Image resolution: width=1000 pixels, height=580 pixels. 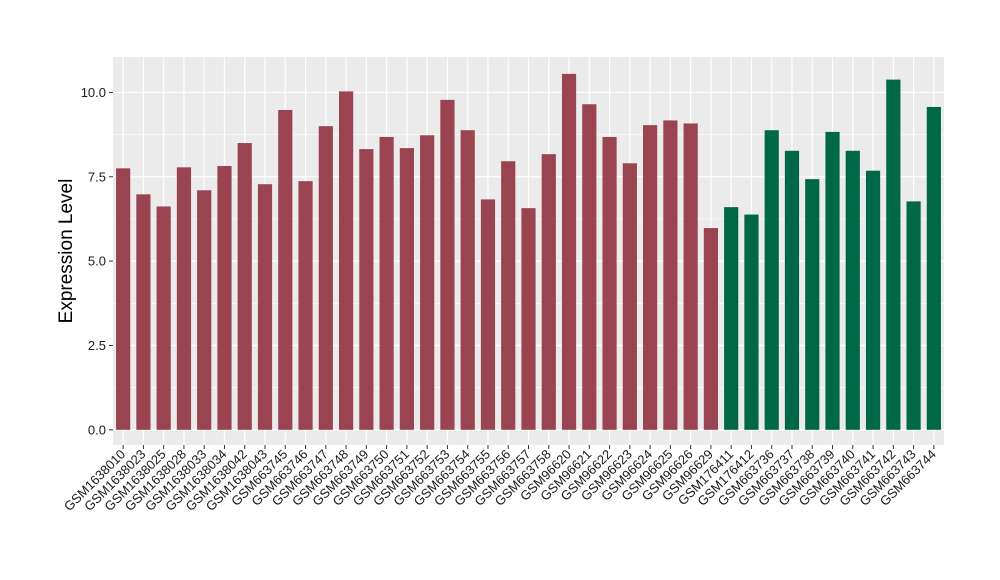 I want to click on bar-GSM663749, so click(x=366, y=289).